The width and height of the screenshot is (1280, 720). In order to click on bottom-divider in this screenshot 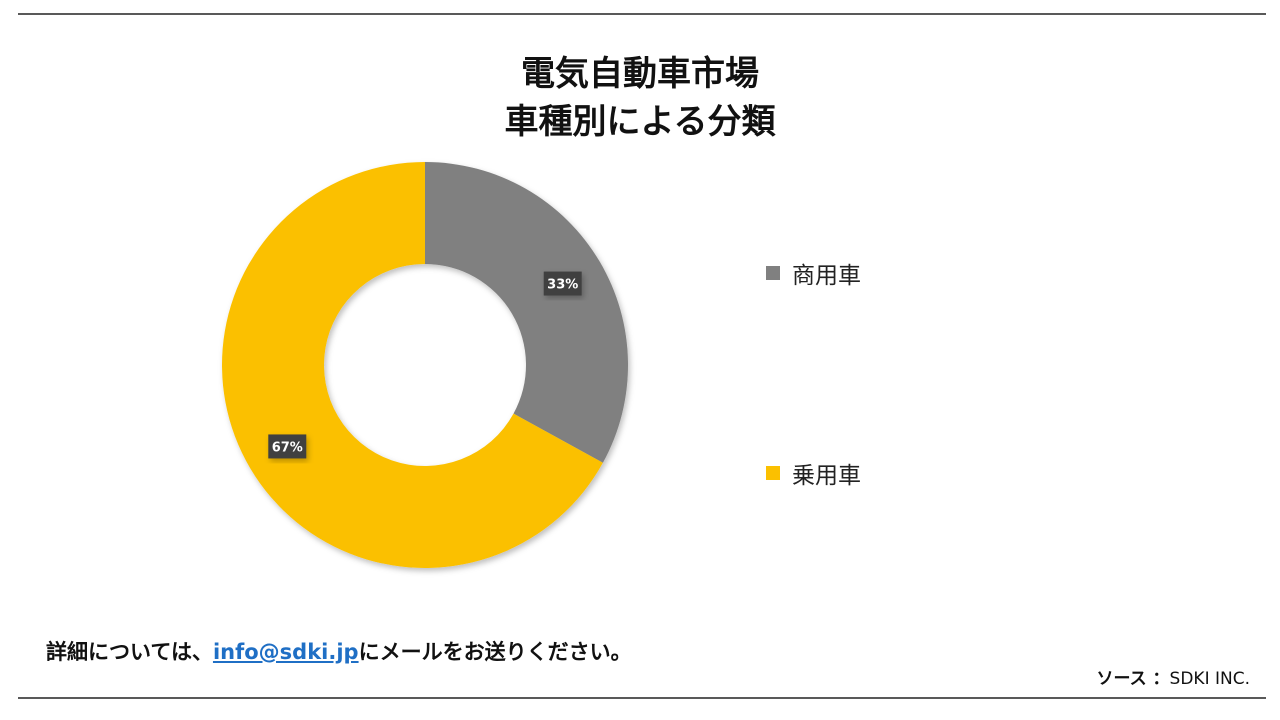, I will do `click(642, 698)`.